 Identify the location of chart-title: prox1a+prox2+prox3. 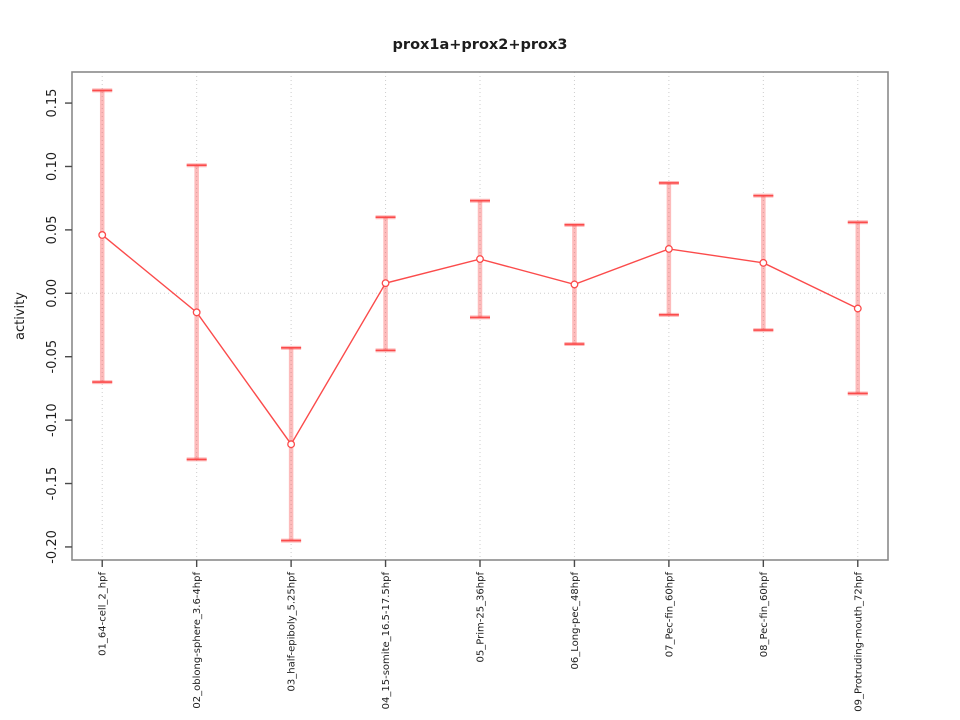
(480, 45).